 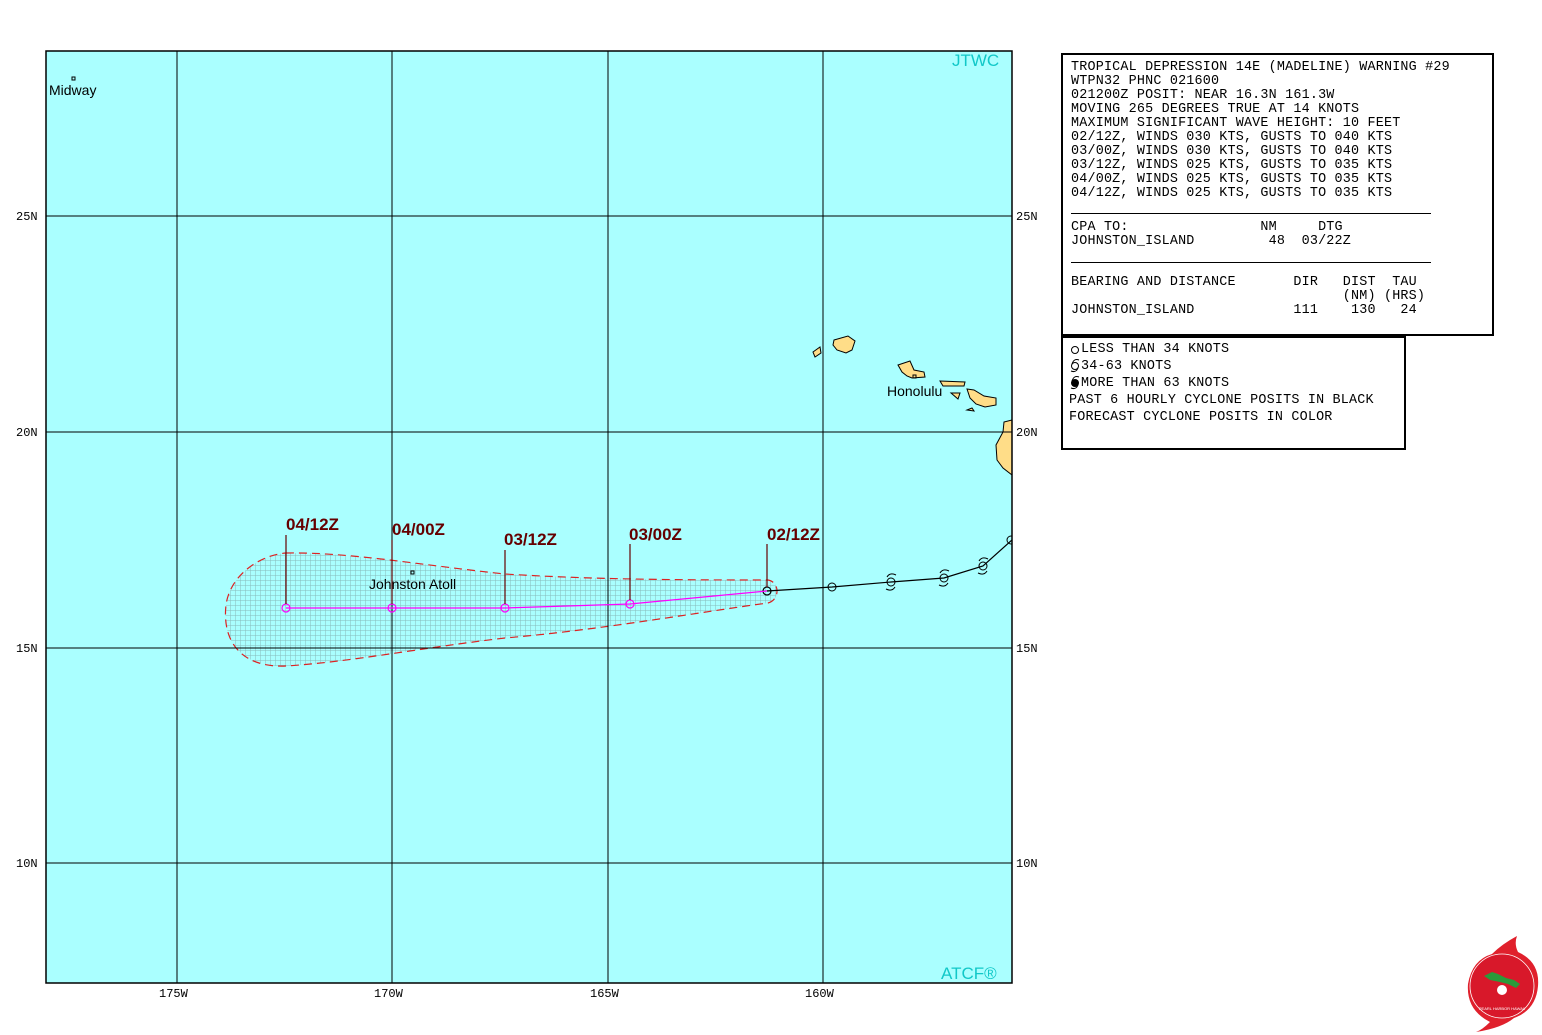 What do you see at coordinates (1203, 95) in the screenshot?
I see `warning-position: 021200Z POSIT: NEAR 16.3N 161.3W` at bounding box center [1203, 95].